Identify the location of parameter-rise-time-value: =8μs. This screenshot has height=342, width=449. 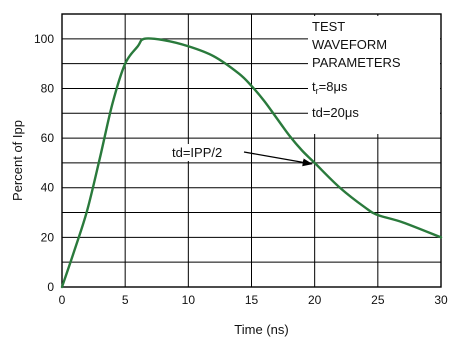
(333, 86).